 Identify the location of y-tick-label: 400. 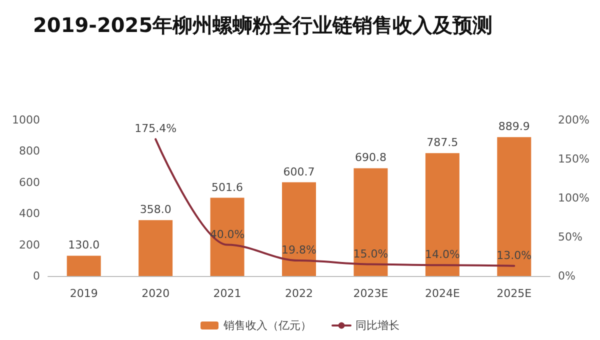
(29, 213).